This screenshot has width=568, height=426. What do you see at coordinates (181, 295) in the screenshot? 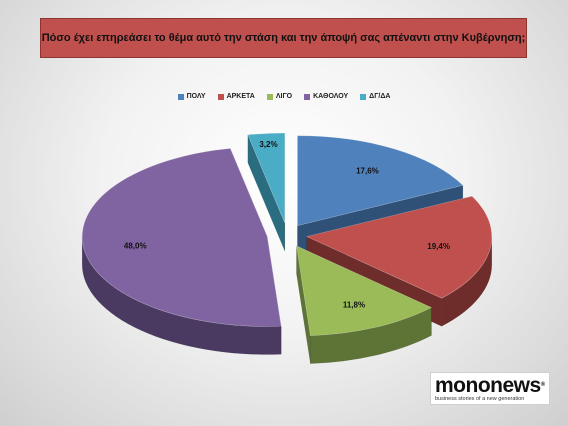
I see `slice-outer-side` at bounding box center [181, 295].